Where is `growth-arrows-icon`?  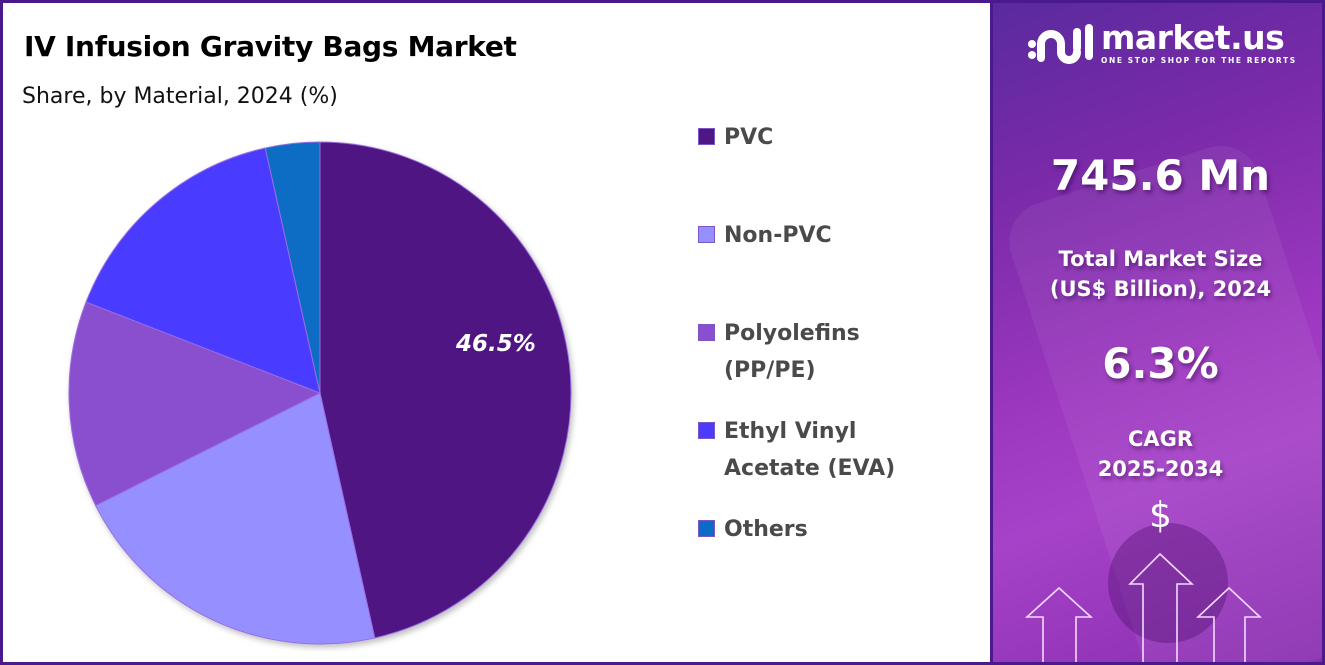
growth-arrows-icon is located at coordinates (1143, 607).